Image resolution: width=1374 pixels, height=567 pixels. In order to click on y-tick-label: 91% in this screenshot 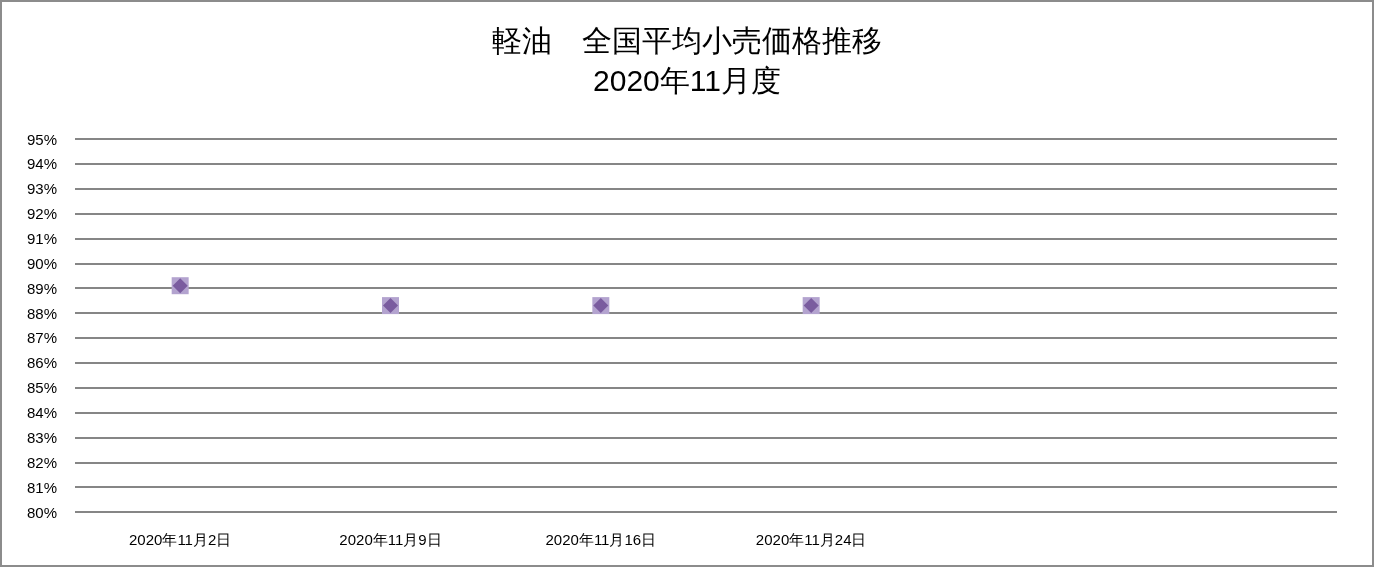, I will do `click(41, 238)`.